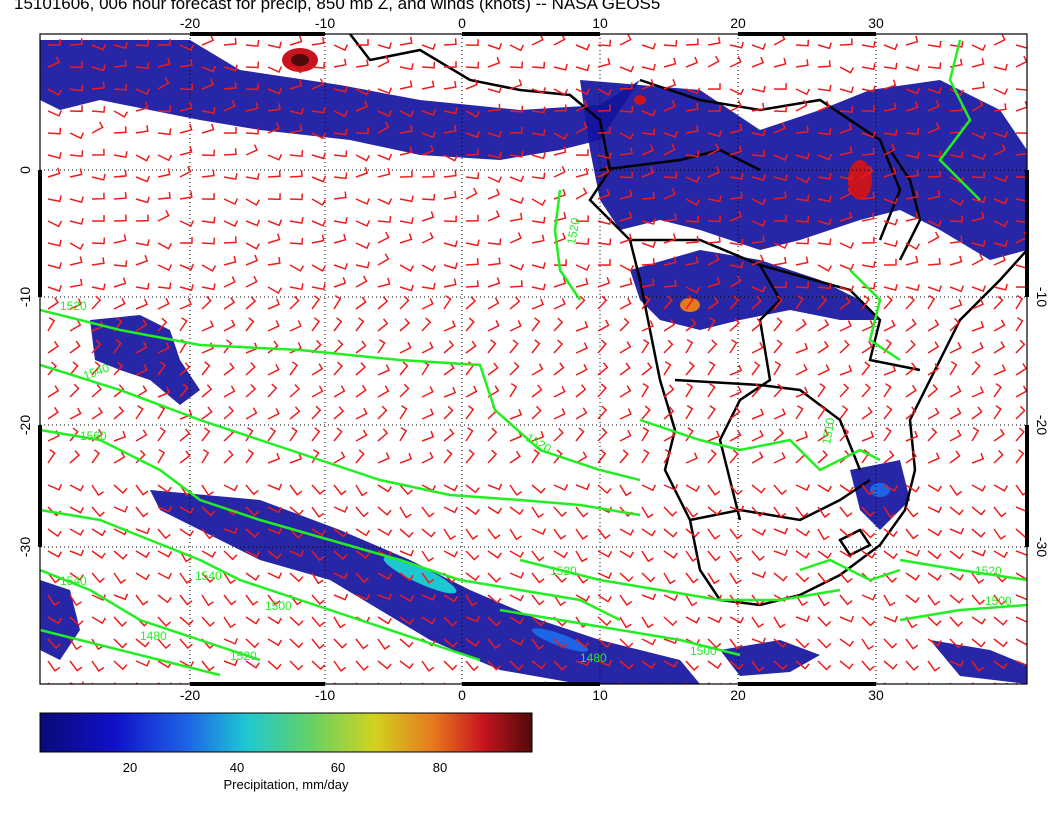 This screenshot has width=1056, height=816. What do you see at coordinates (462, 23) in the screenshot?
I see `lon-label: 0` at bounding box center [462, 23].